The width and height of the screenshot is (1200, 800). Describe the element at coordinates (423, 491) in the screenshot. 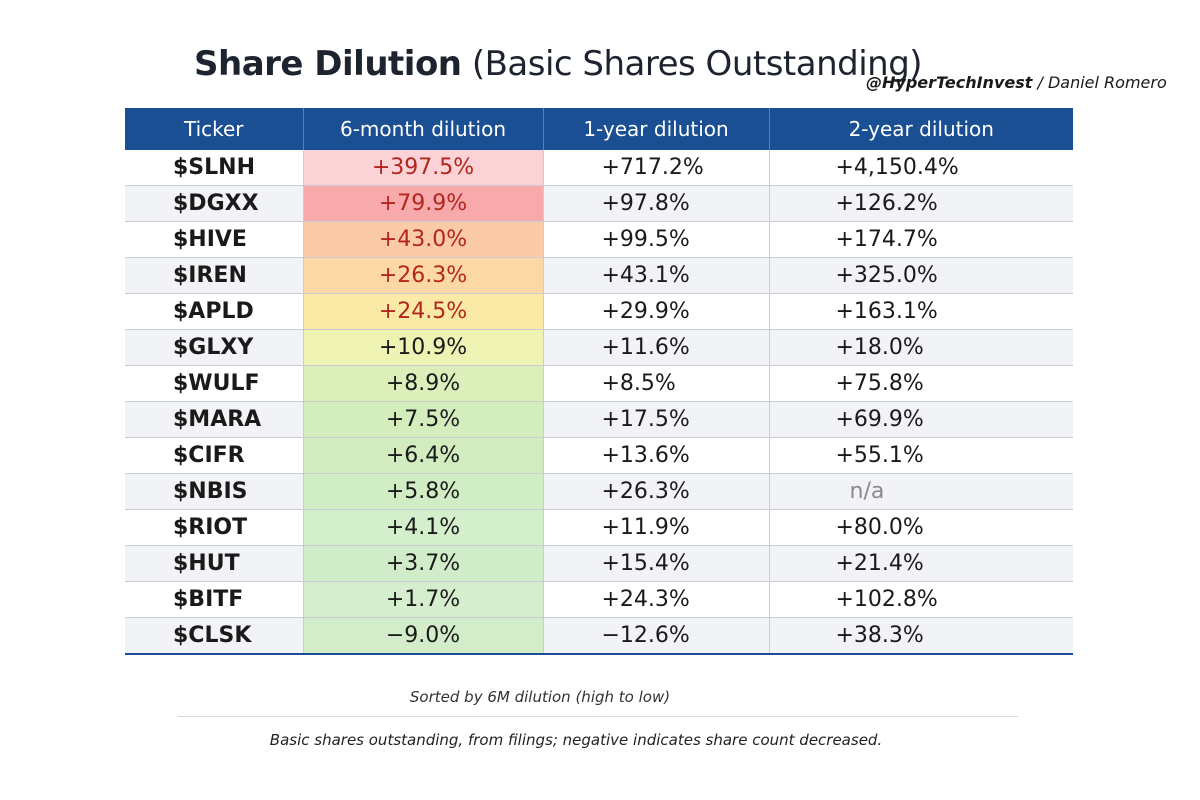

I see `six-month-cell: +5.8%` at that location.